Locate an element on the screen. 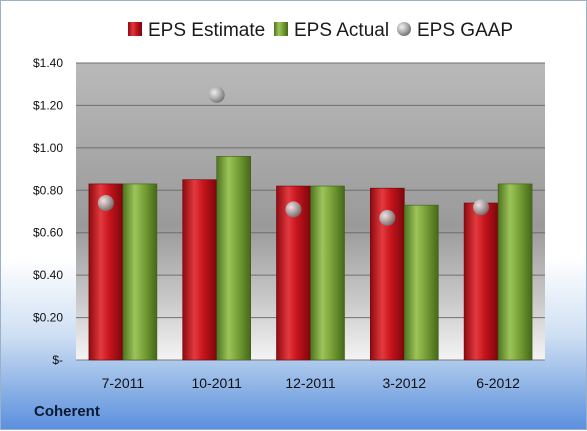 This screenshot has width=587, height=431. x-tick-label: 6-2012 is located at coordinates (498, 383).